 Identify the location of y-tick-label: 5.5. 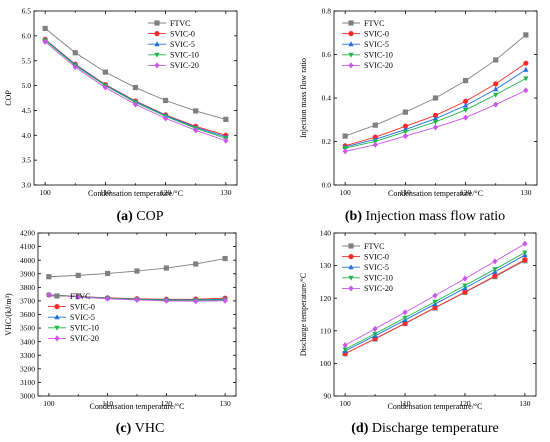
(27, 60).